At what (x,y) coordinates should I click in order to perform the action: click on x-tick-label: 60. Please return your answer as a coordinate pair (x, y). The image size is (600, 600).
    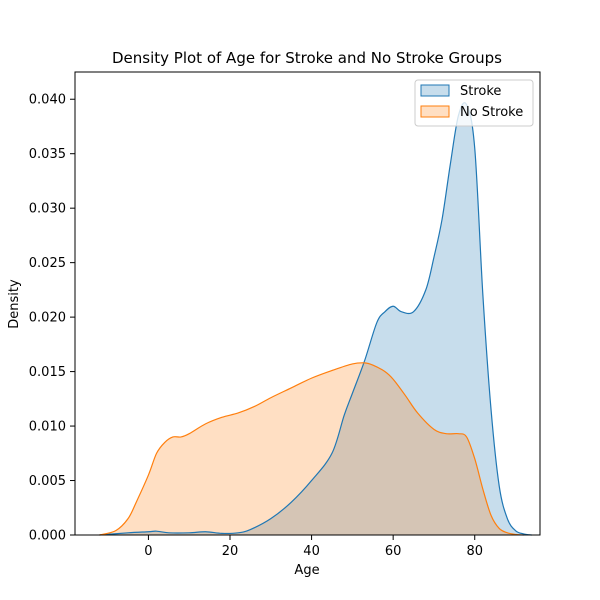
    Looking at the image, I should click on (393, 551).